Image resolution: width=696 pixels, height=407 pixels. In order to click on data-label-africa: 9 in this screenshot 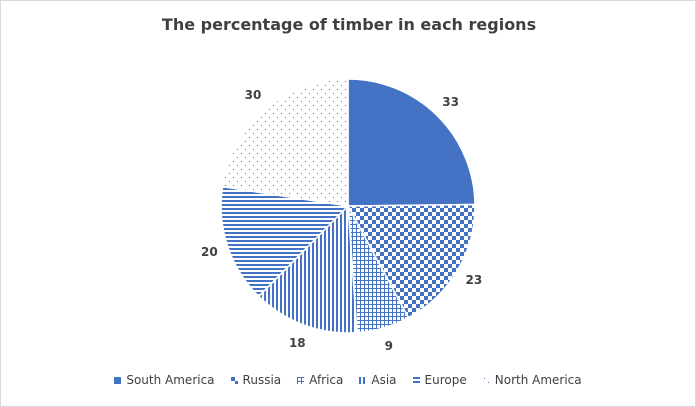, I will do `click(389, 346)`.